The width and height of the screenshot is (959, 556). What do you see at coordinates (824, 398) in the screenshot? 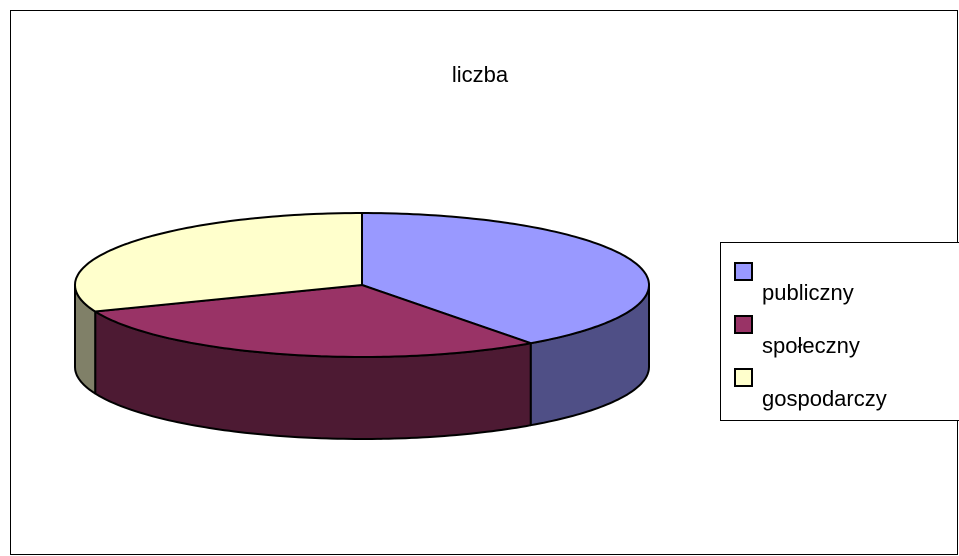
I see `legend-label: gospodarczy` at bounding box center [824, 398].